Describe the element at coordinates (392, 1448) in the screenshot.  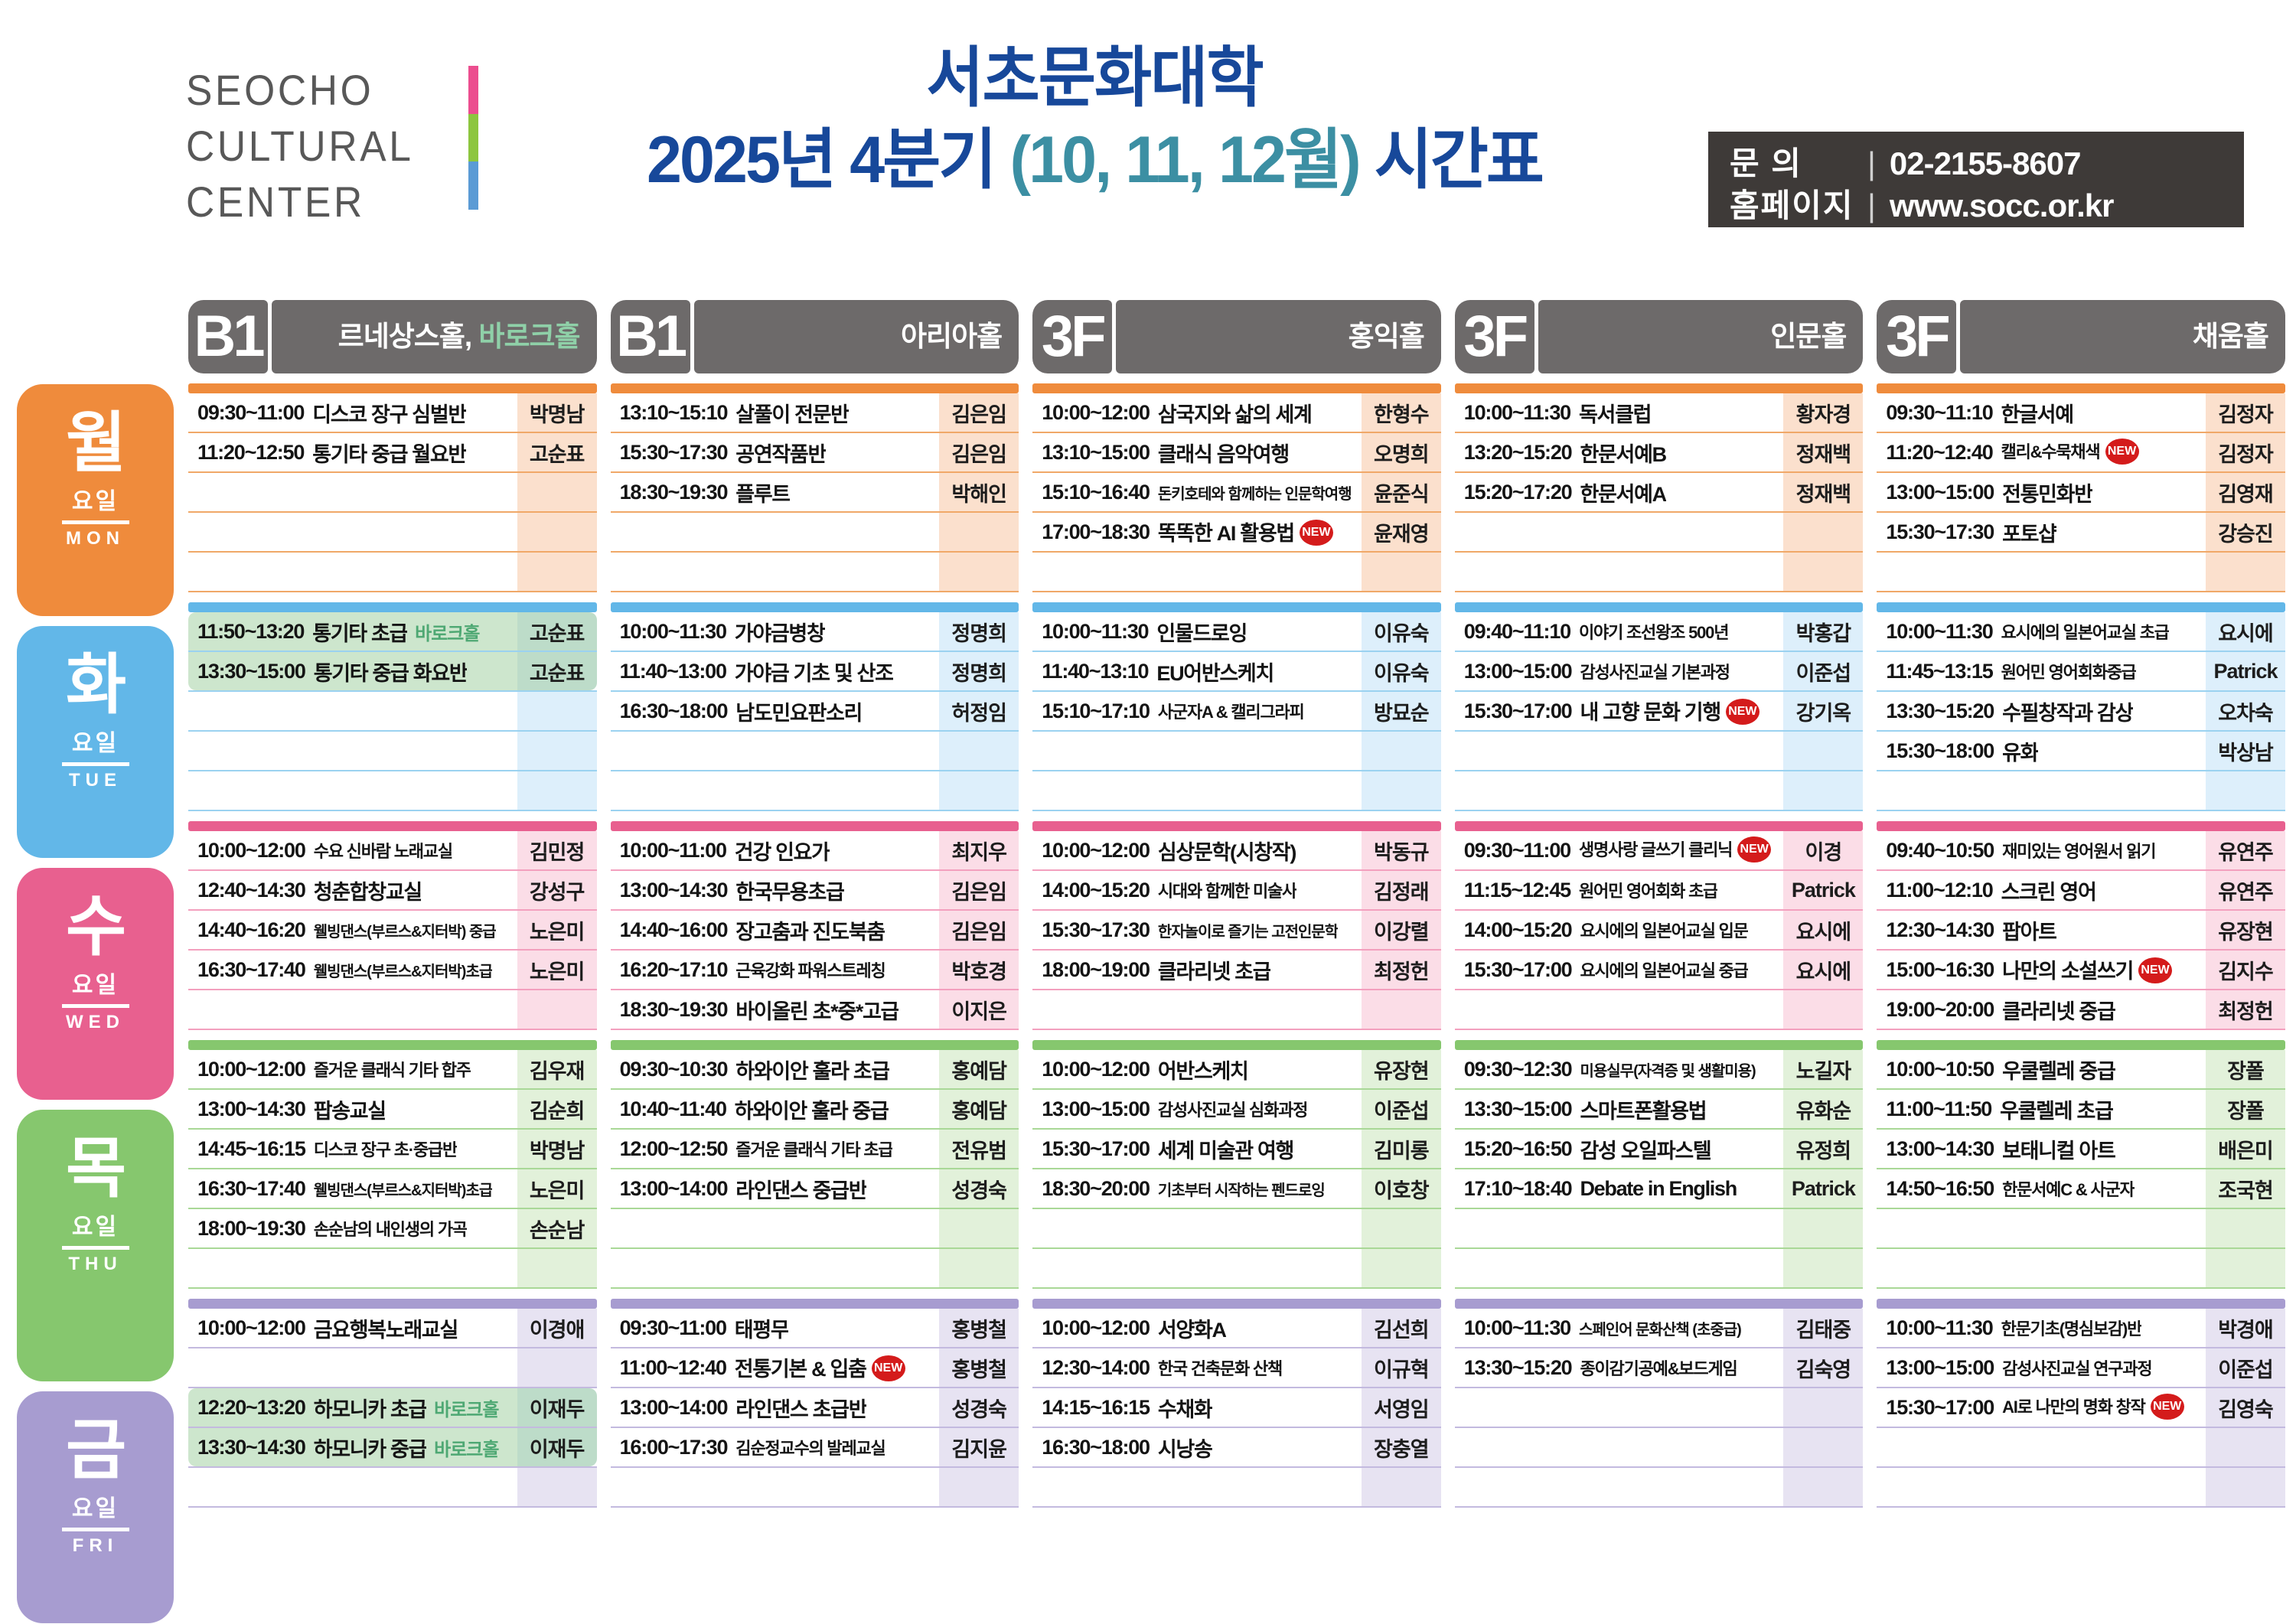
I see `class-row: 13:30~14:30 하모니카 중급 바로크홀 이재두` at that location.